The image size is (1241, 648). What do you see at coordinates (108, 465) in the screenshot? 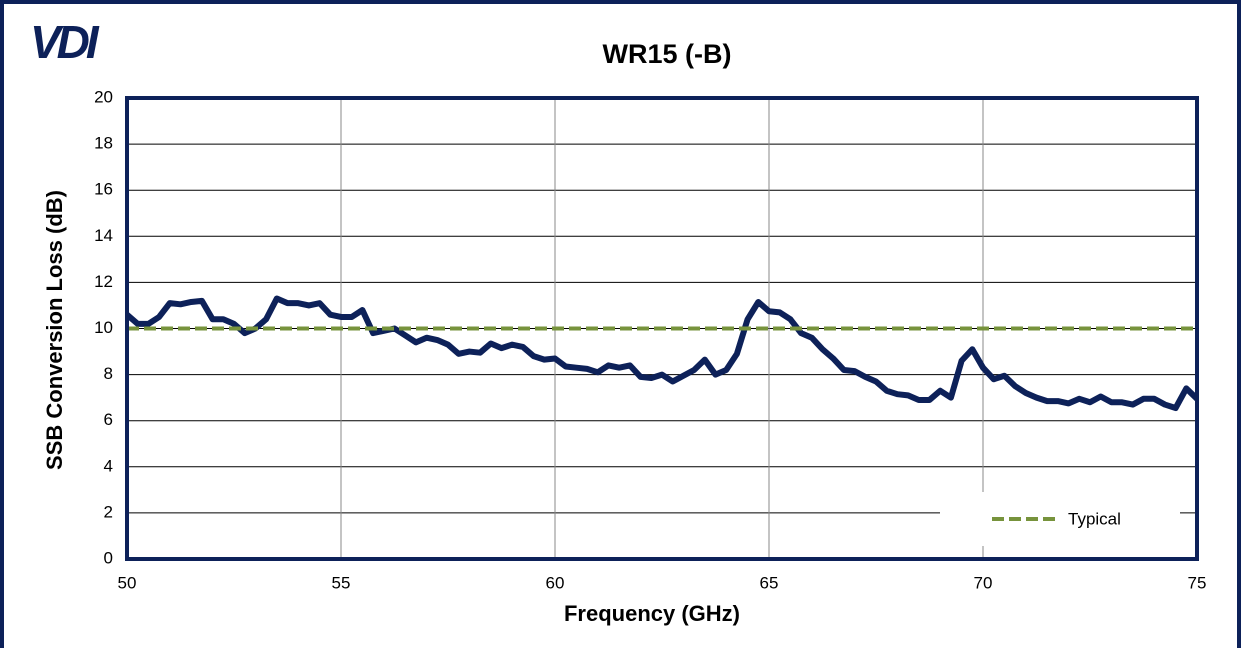
I see `y-tick-label: 4` at bounding box center [108, 465].